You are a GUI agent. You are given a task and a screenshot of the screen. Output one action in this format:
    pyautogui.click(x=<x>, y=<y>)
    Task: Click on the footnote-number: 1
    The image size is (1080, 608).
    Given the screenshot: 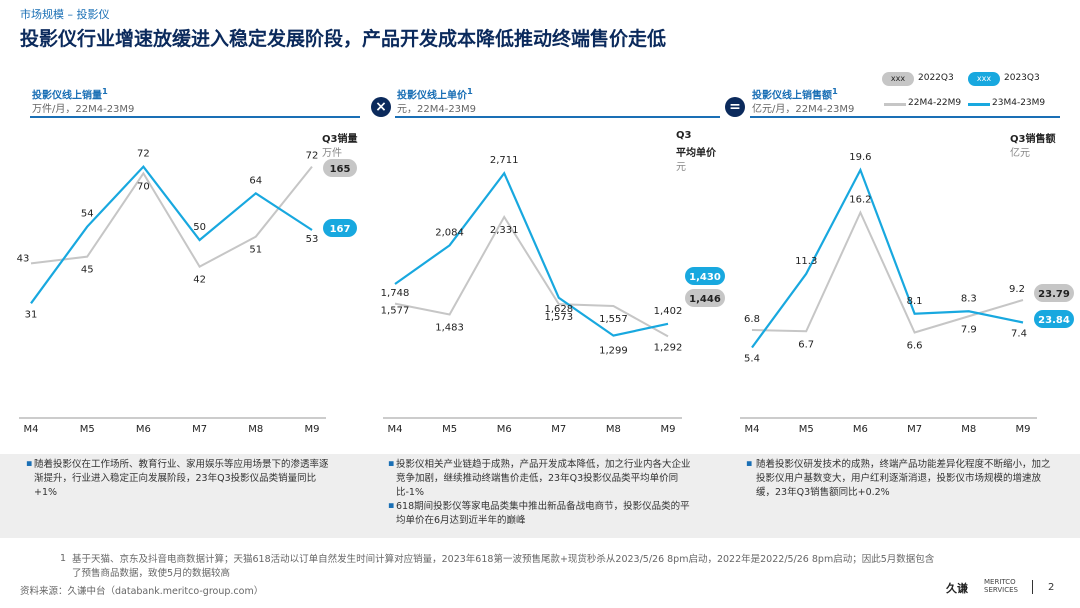 What is the action you would take?
    pyautogui.click(x=63, y=558)
    